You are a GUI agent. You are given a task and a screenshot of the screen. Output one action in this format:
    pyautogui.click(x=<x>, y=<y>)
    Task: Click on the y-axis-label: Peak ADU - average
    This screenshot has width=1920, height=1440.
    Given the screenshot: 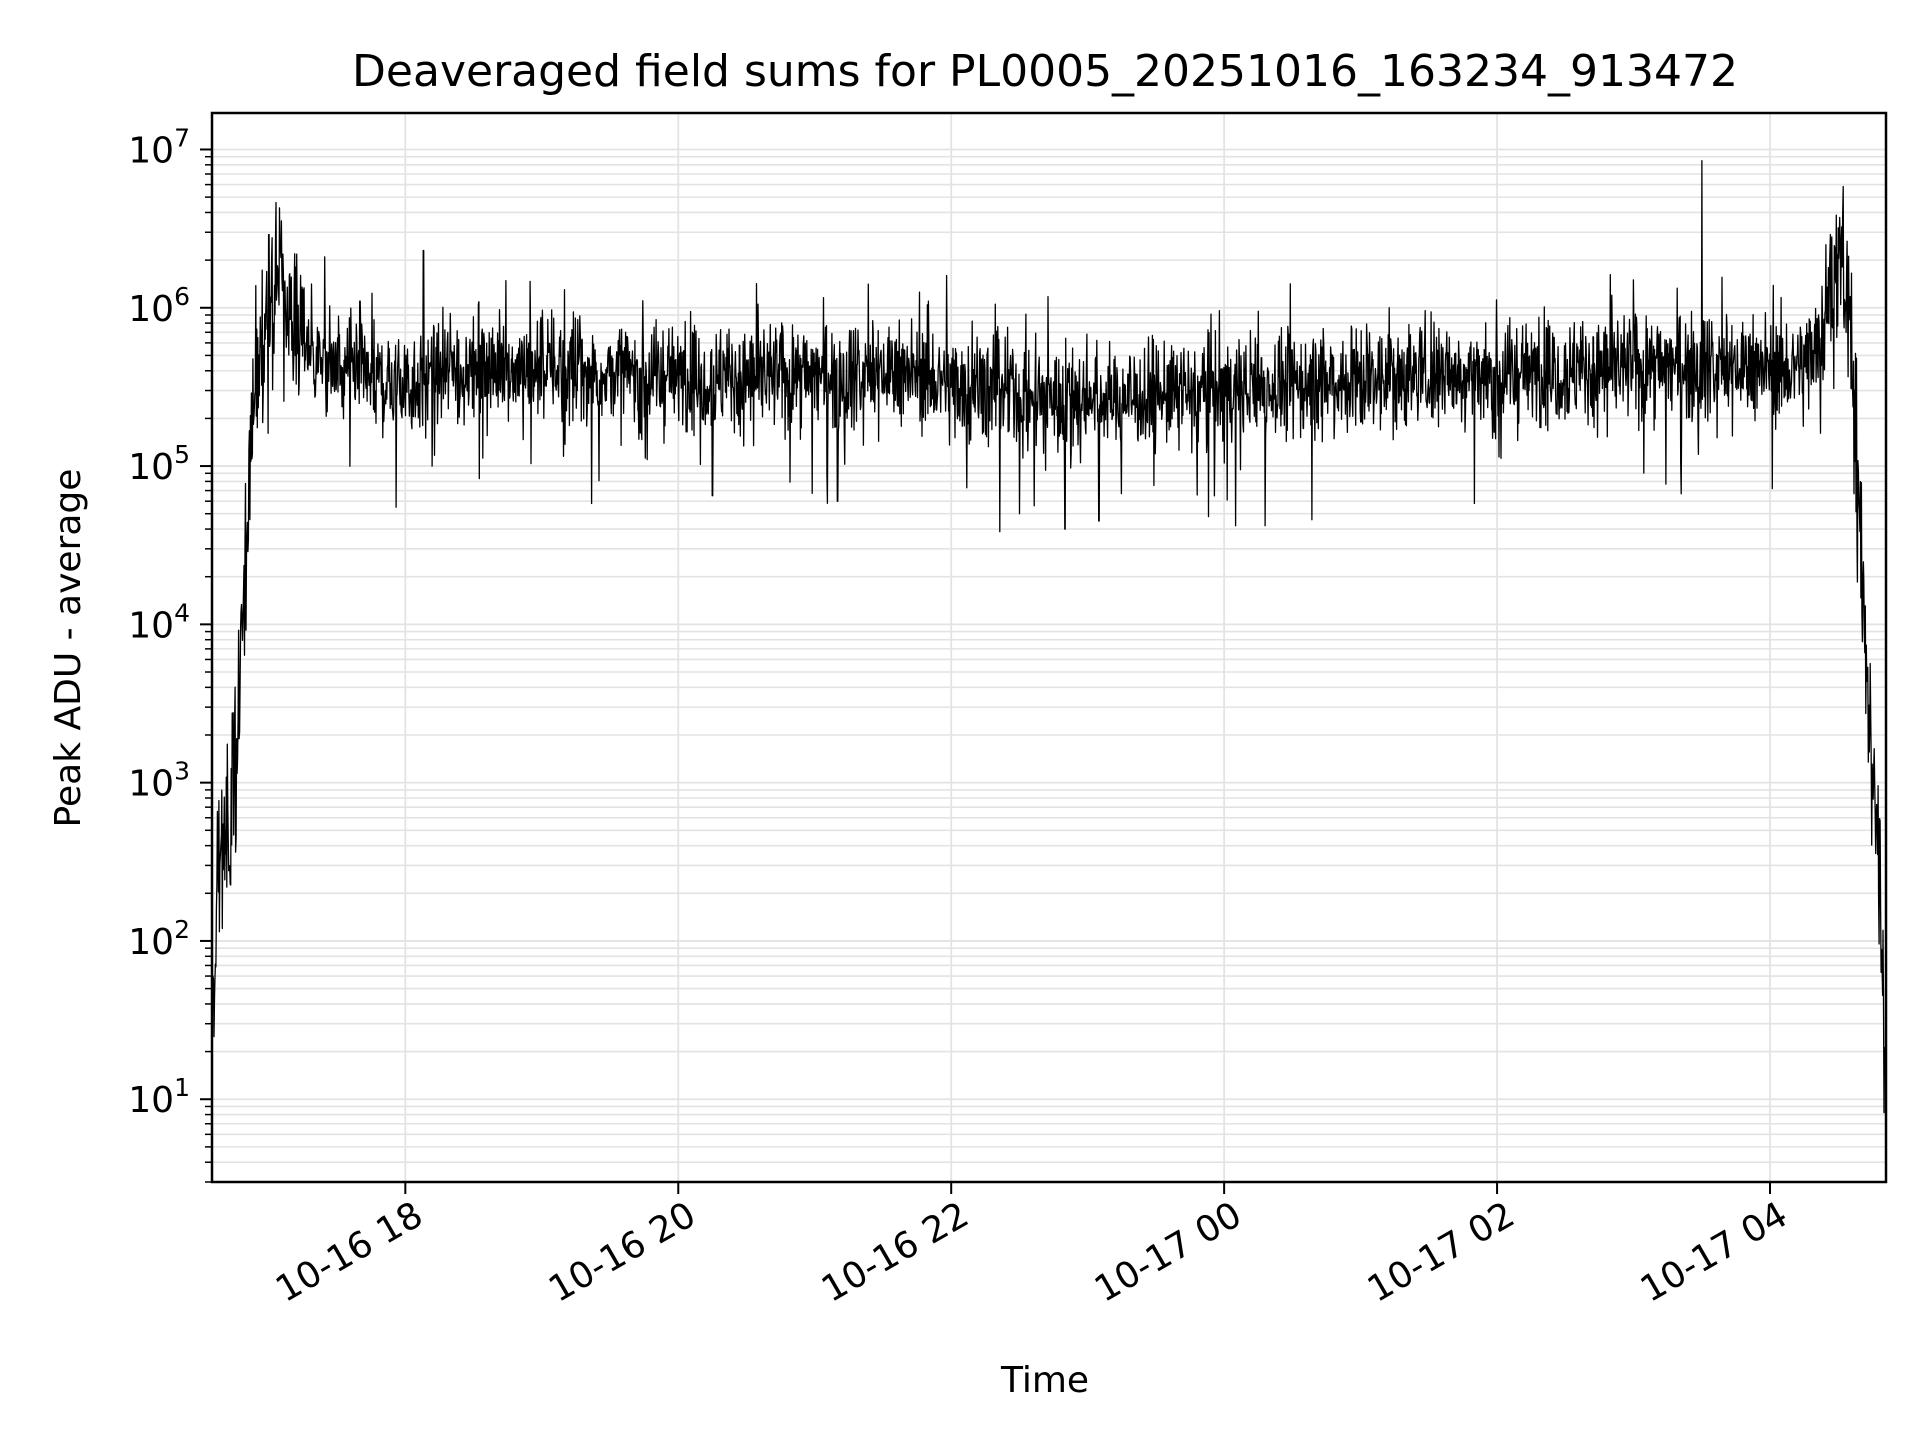 What is the action you would take?
    pyautogui.click(x=68, y=648)
    